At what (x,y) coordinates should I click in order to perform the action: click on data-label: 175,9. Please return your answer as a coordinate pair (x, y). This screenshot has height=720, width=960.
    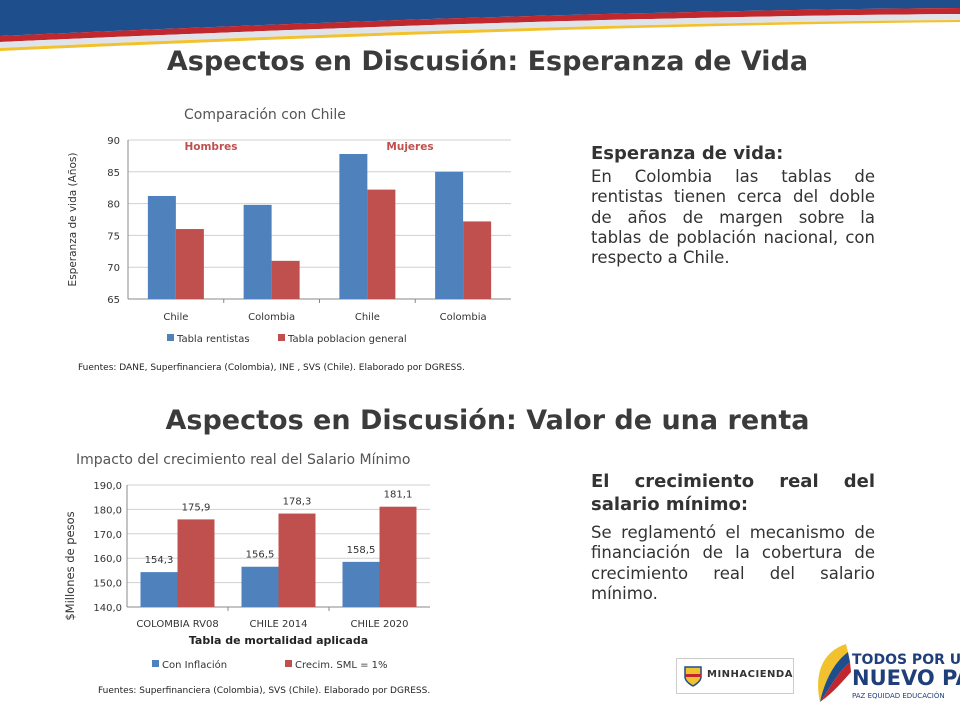
    Looking at the image, I should click on (196, 507).